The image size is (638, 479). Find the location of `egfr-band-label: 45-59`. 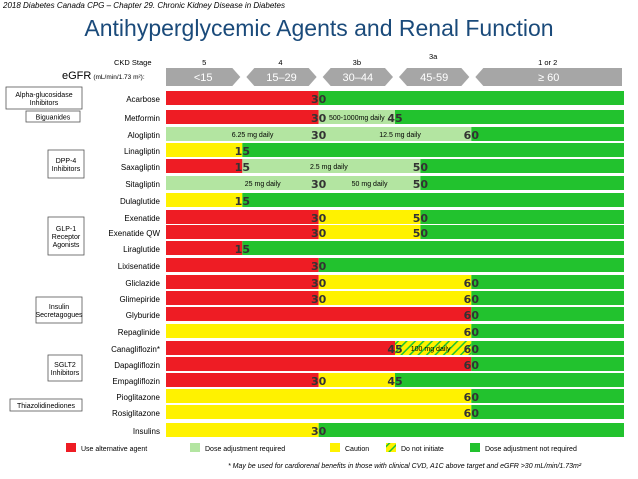

egfr-band-label: 45-59 is located at coordinates (434, 78).